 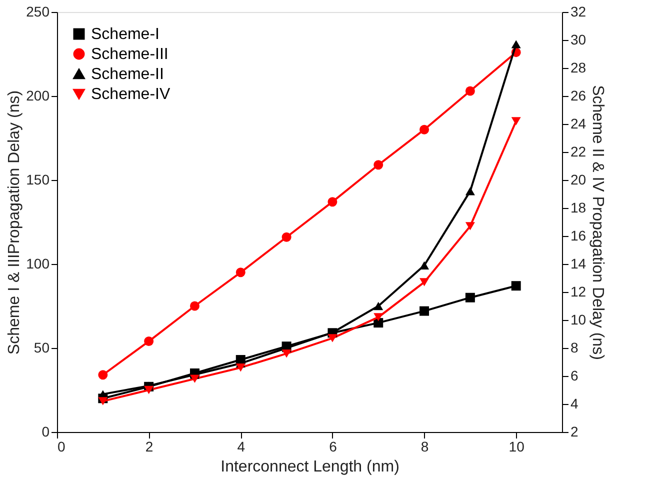 What do you see at coordinates (578, 208) in the screenshot?
I see `y2-tick-label: 18` at bounding box center [578, 208].